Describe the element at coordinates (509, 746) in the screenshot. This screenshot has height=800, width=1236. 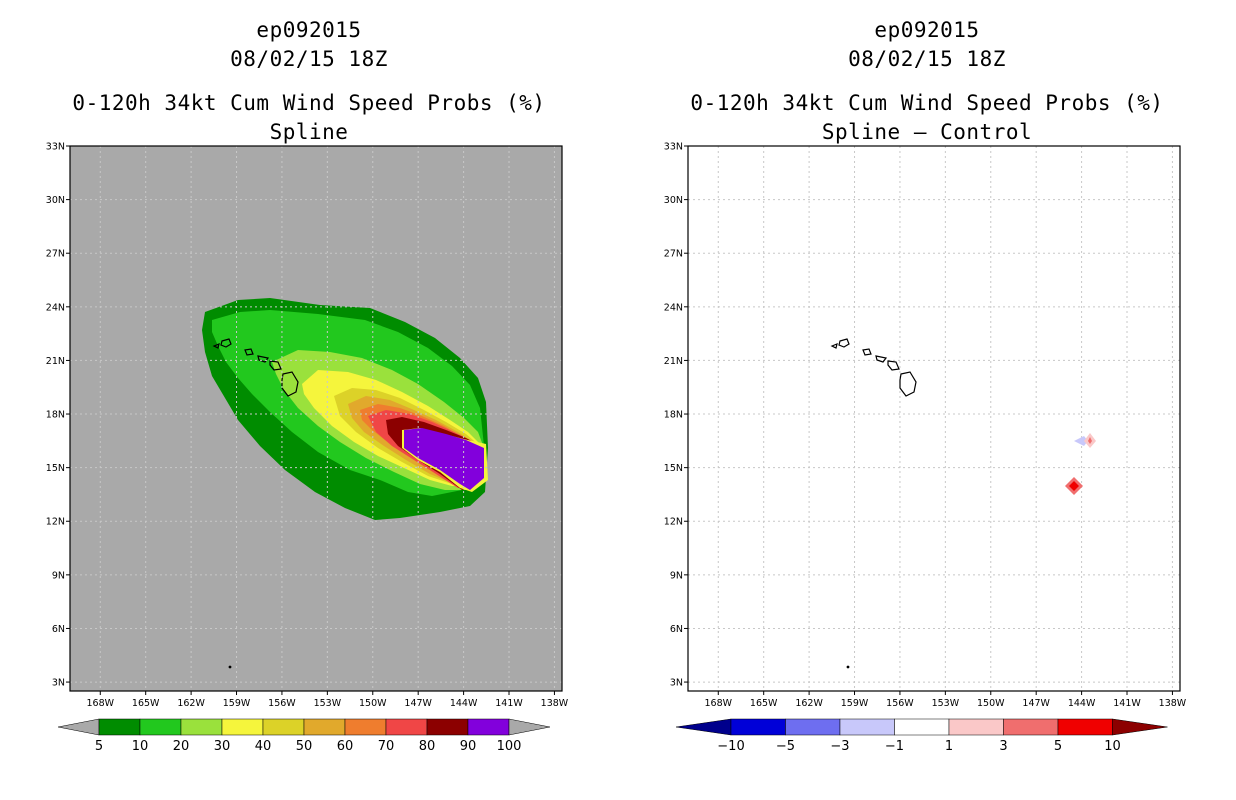
I see `colorbar-label: 100` at that location.